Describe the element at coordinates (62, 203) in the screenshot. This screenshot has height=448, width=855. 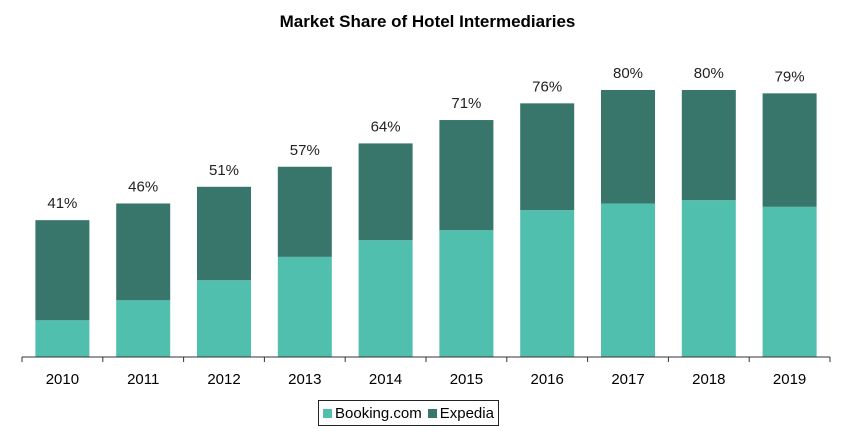
I see `total-label-2010: 41%` at that location.